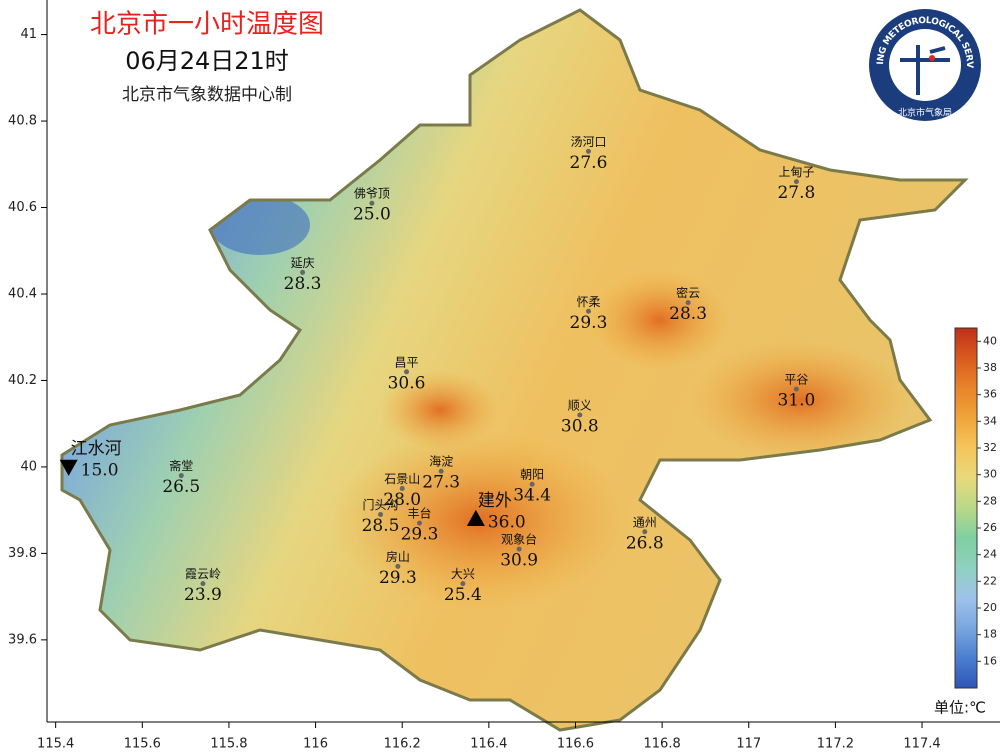 Image resolution: width=1000 pixels, height=756 pixels. Describe the element at coordinates (990, 340) in the screenshot. I see `colorbar-tick-label: 40` at that location.